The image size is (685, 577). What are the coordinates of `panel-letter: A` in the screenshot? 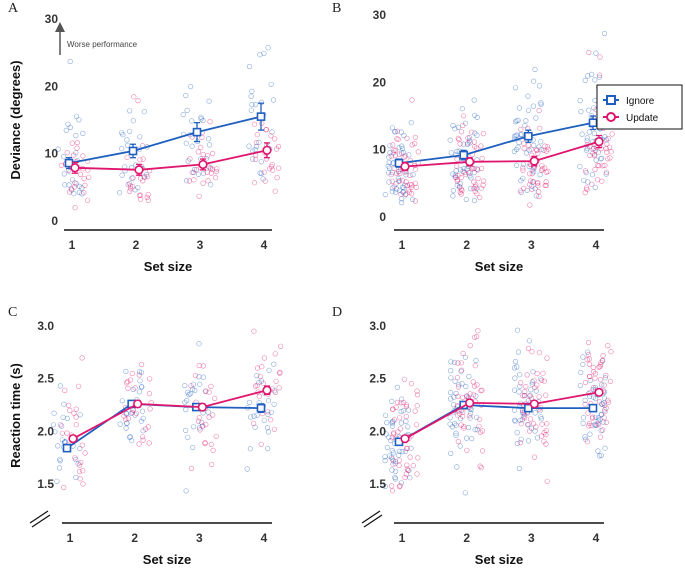 It's located at (13, 8).